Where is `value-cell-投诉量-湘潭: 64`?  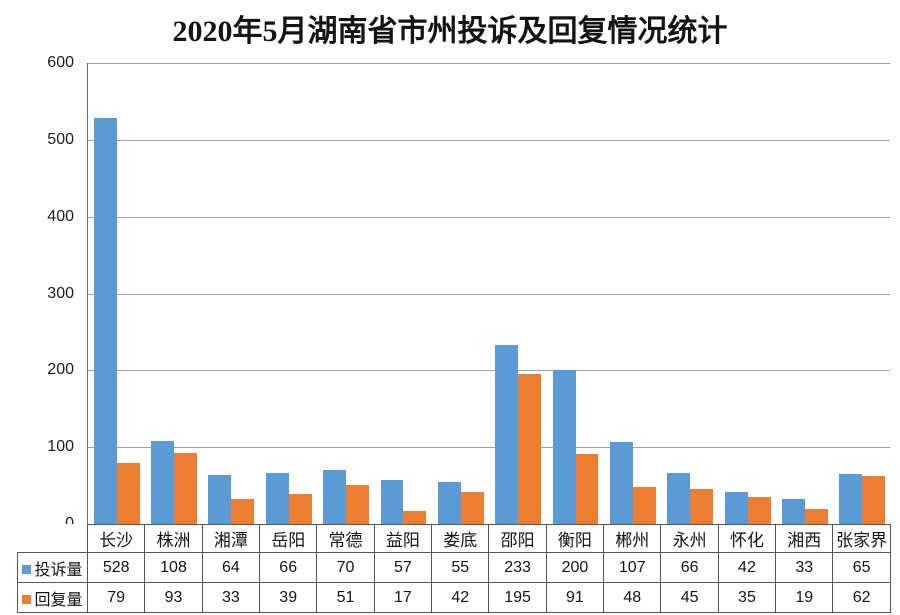
value-cell-投诉量-湘潭: 64 is located at coordinates (231, 567).